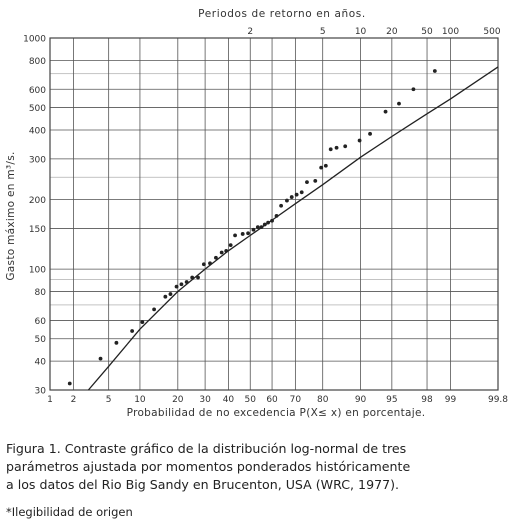 The height and width of the screenshot is (524, 514). Describe the element at coordinates (498, 400) in the screenshot. I see `x-tick-label: 99.8` at that location.